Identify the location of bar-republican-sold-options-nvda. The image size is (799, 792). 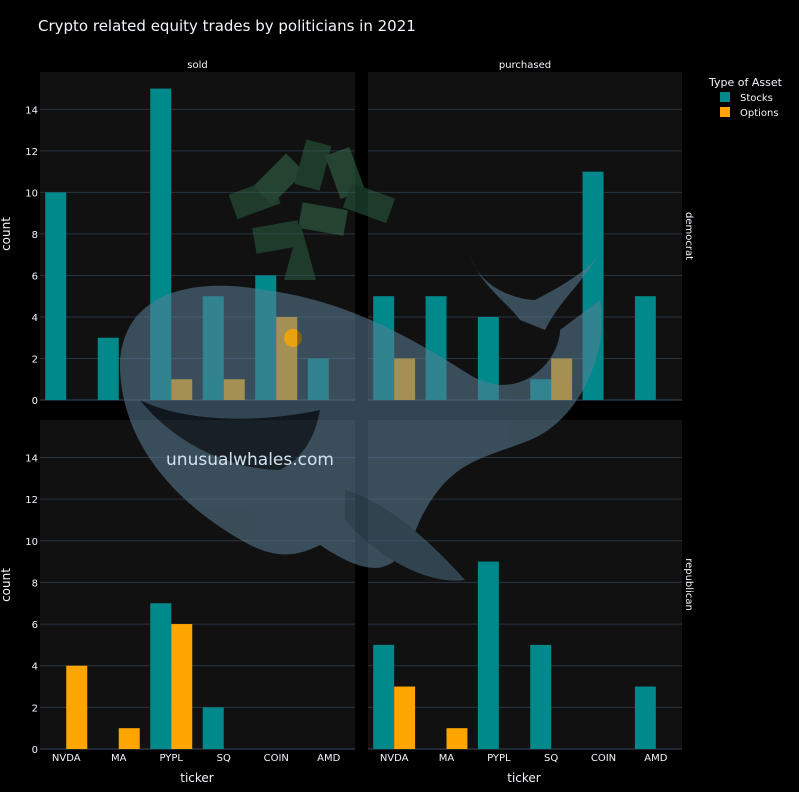
(77, 707).